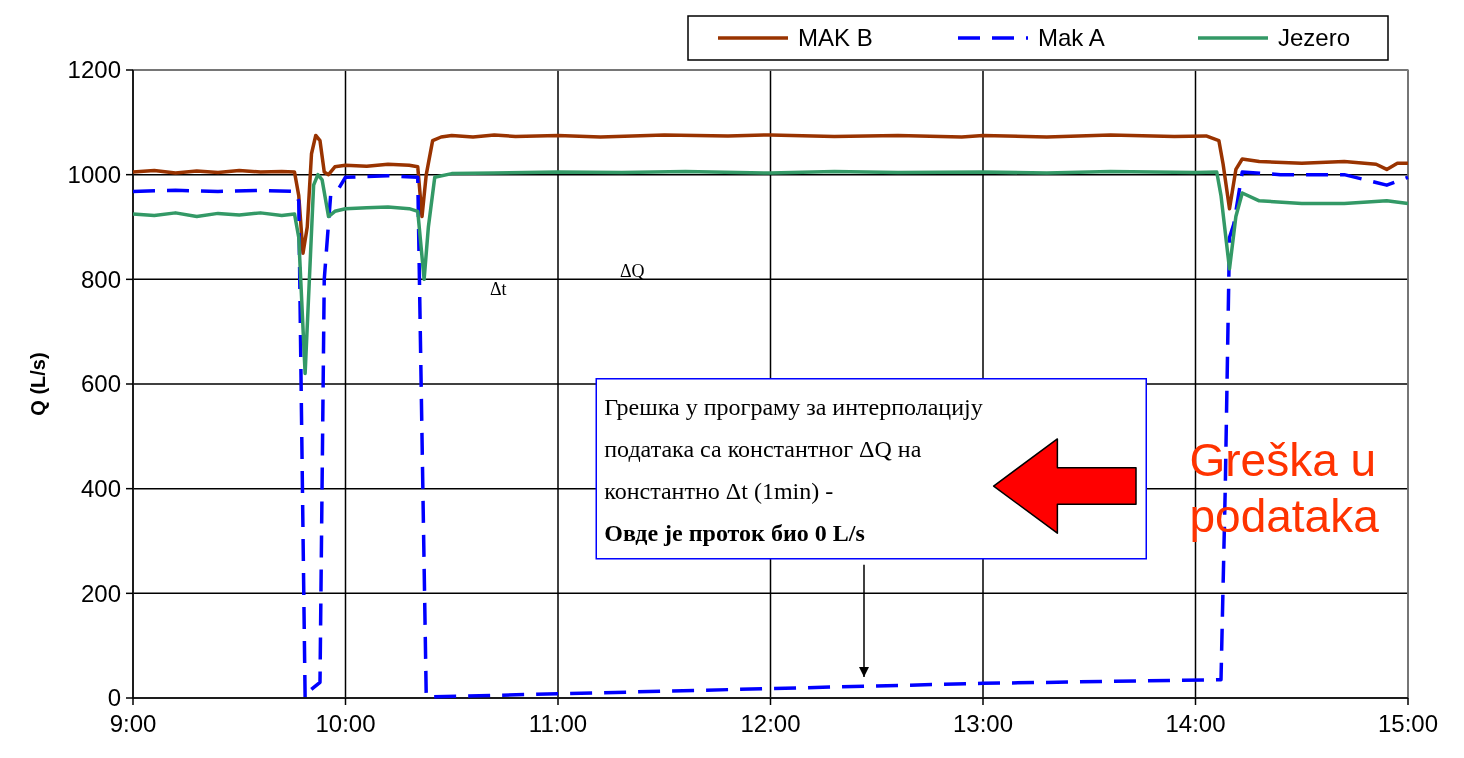 This screenshot has width=1464, height=758. Describe the element at coordinates (719, 490) in the screenshot. I see `annotation: константно Δt (1min) -` at that location.